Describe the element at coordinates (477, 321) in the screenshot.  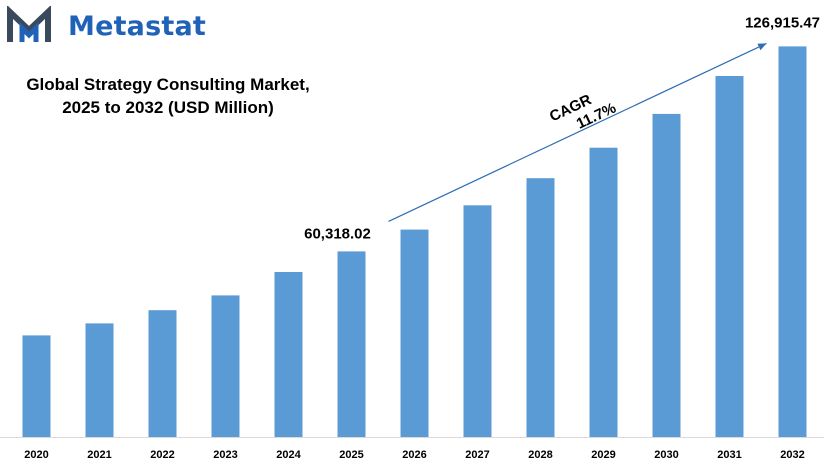
I see `bar-2027` at that location.